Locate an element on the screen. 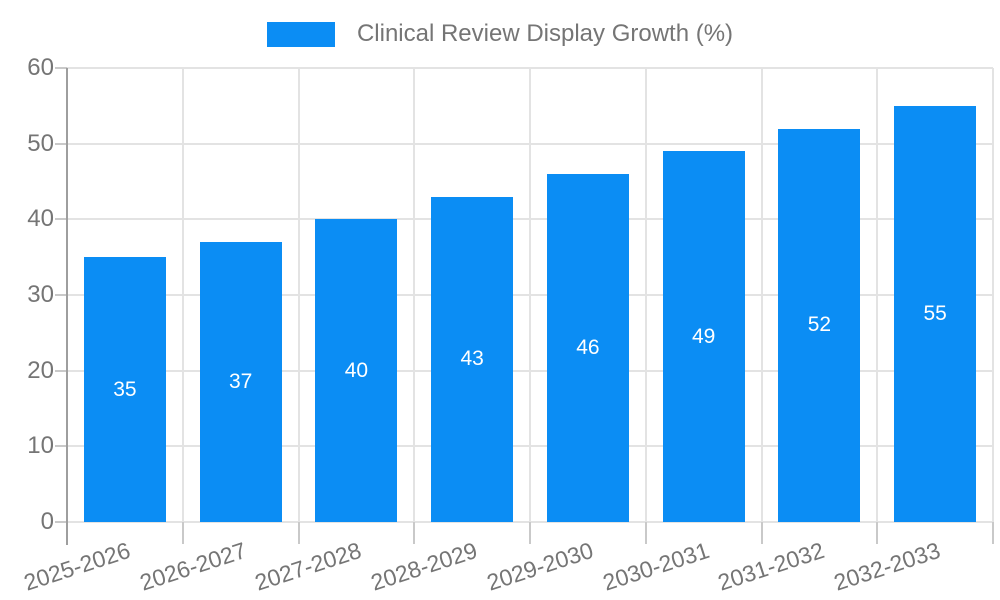 The image size is (1000, 600). legend-color-swatch is located at coordinates (300, 34).